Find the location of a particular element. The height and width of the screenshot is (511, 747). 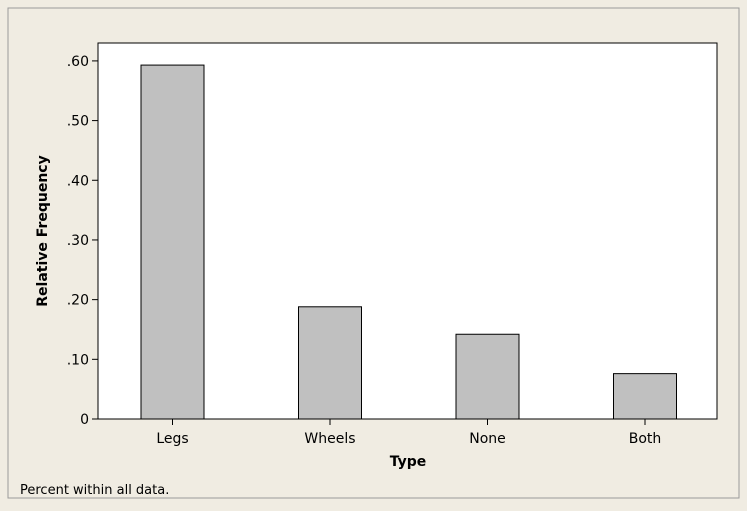

x-tick-label-legs: Legs is located at coordinates (172, 439).